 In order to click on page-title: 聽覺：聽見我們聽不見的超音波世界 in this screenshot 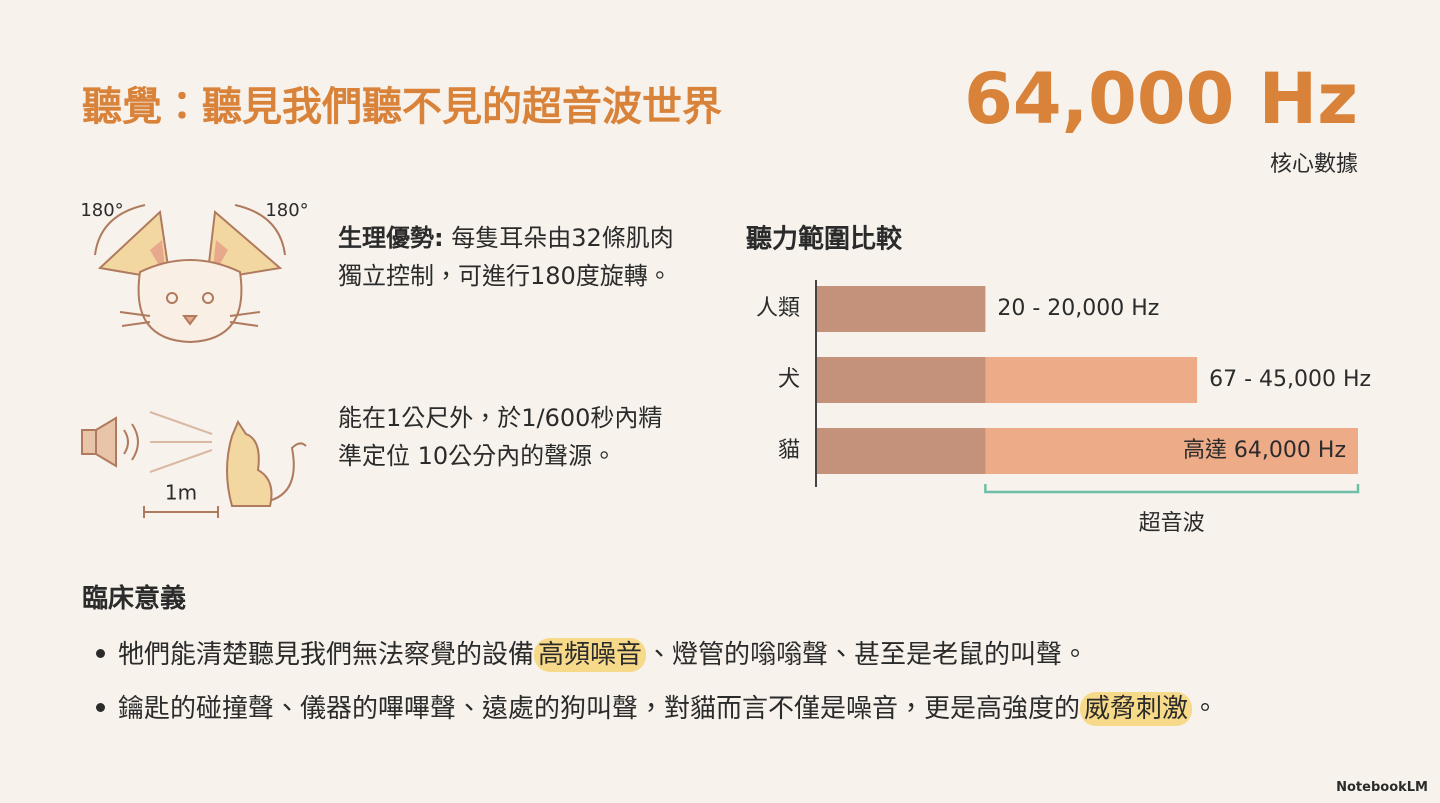, I will do `click(402, 107)`.